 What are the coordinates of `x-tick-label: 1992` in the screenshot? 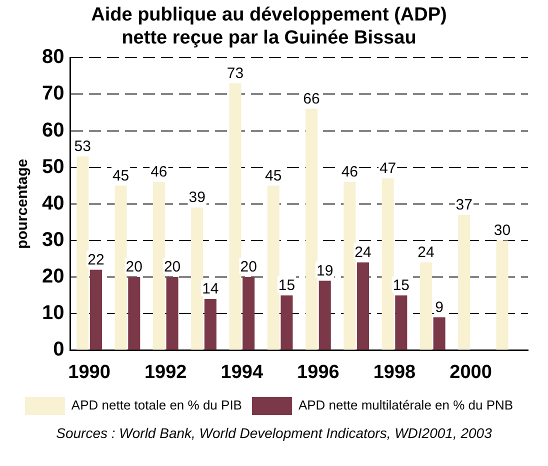 It's located at (165, 372).